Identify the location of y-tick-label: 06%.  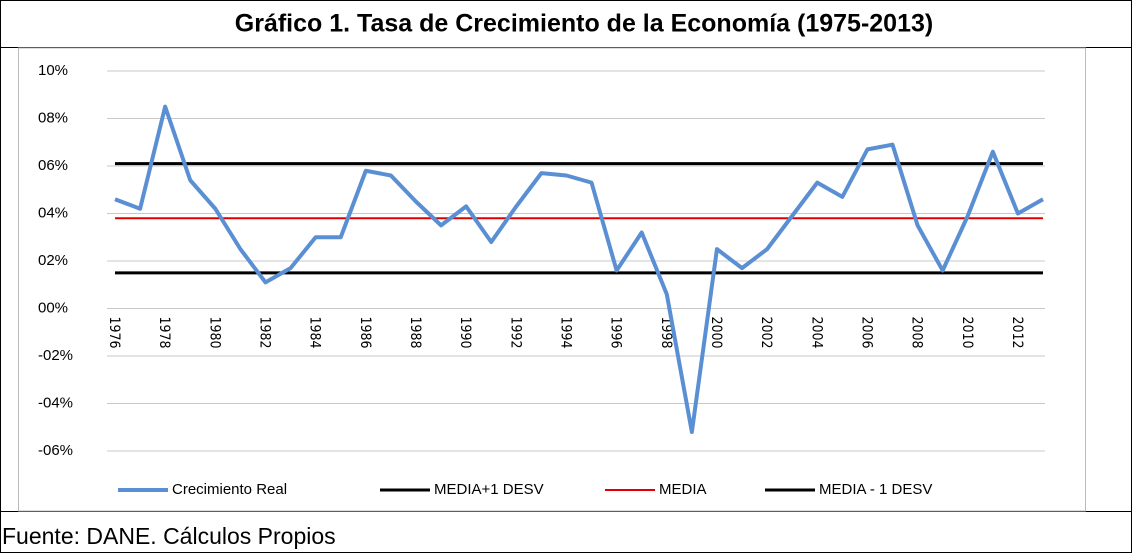
(53, 165).